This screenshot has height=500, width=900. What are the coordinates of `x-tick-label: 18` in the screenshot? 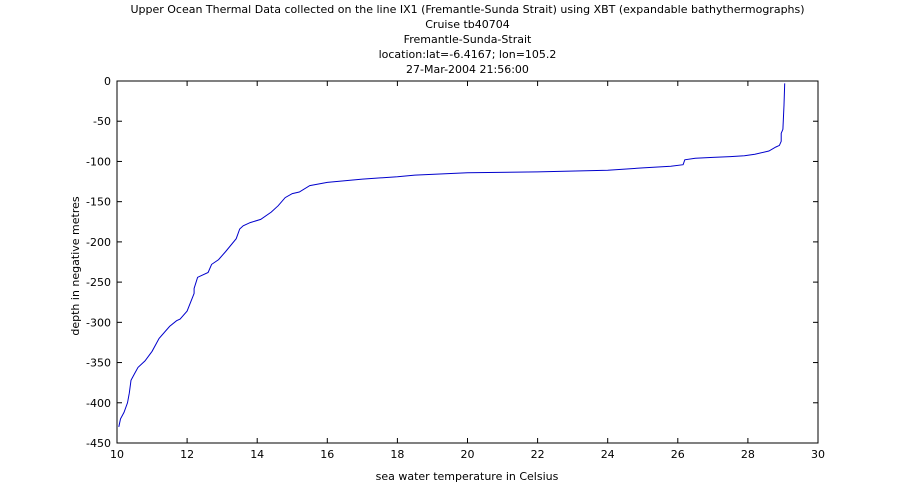 It's located at (397, 454).